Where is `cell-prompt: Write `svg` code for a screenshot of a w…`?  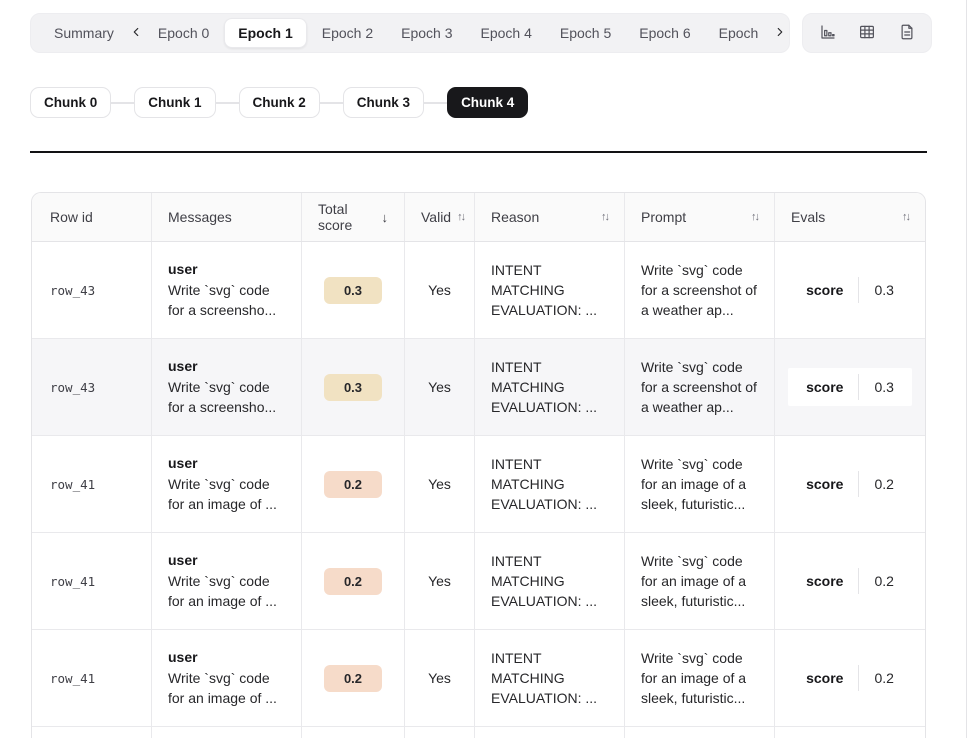 cell-prompt: Write `svg` code for a screenshot of a w… is located at coordinates (700, 290).